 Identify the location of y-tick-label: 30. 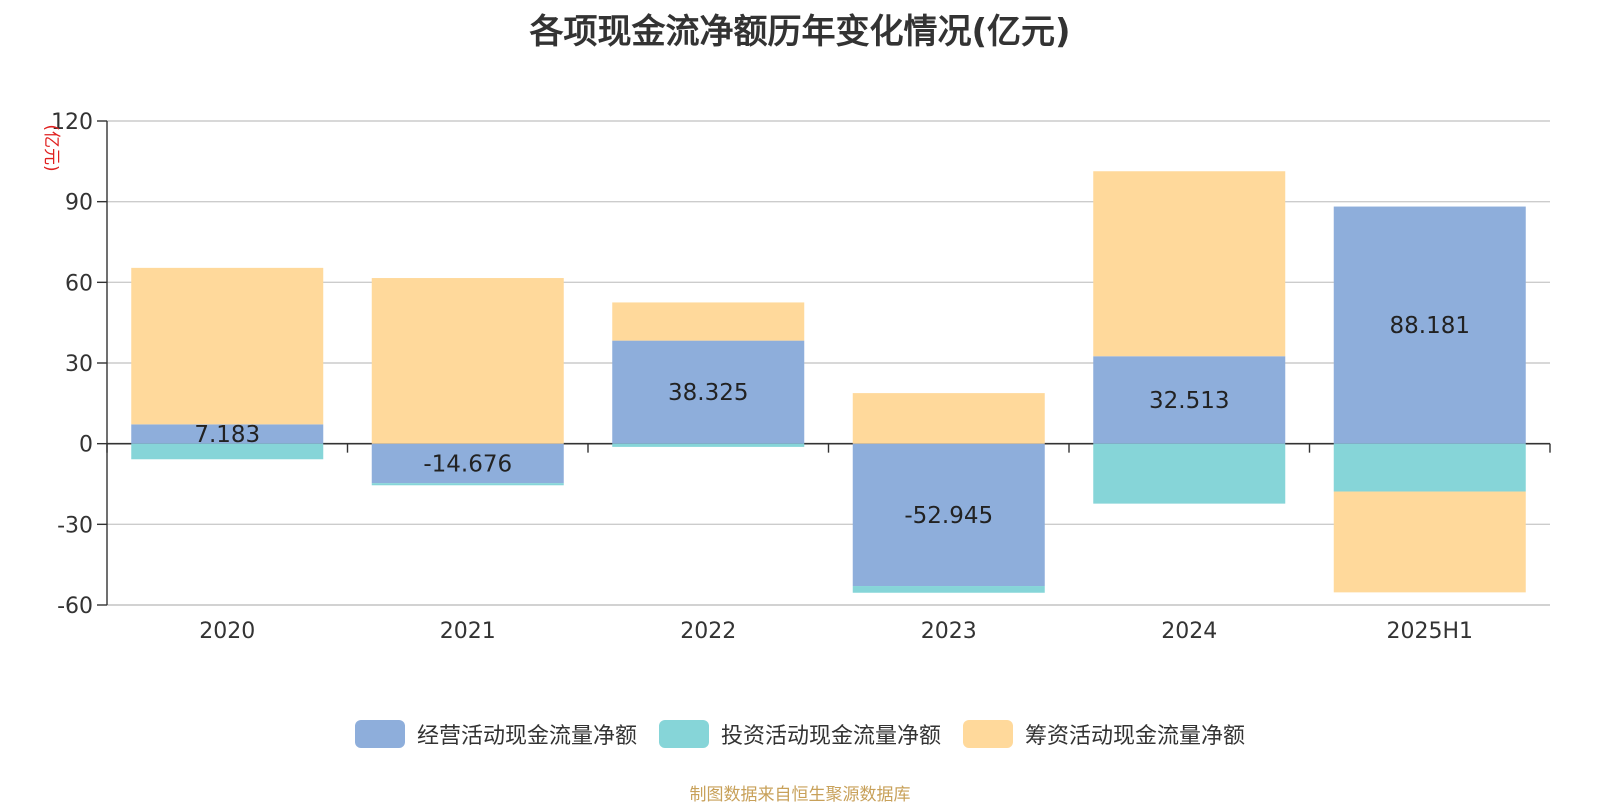
(79, 364).